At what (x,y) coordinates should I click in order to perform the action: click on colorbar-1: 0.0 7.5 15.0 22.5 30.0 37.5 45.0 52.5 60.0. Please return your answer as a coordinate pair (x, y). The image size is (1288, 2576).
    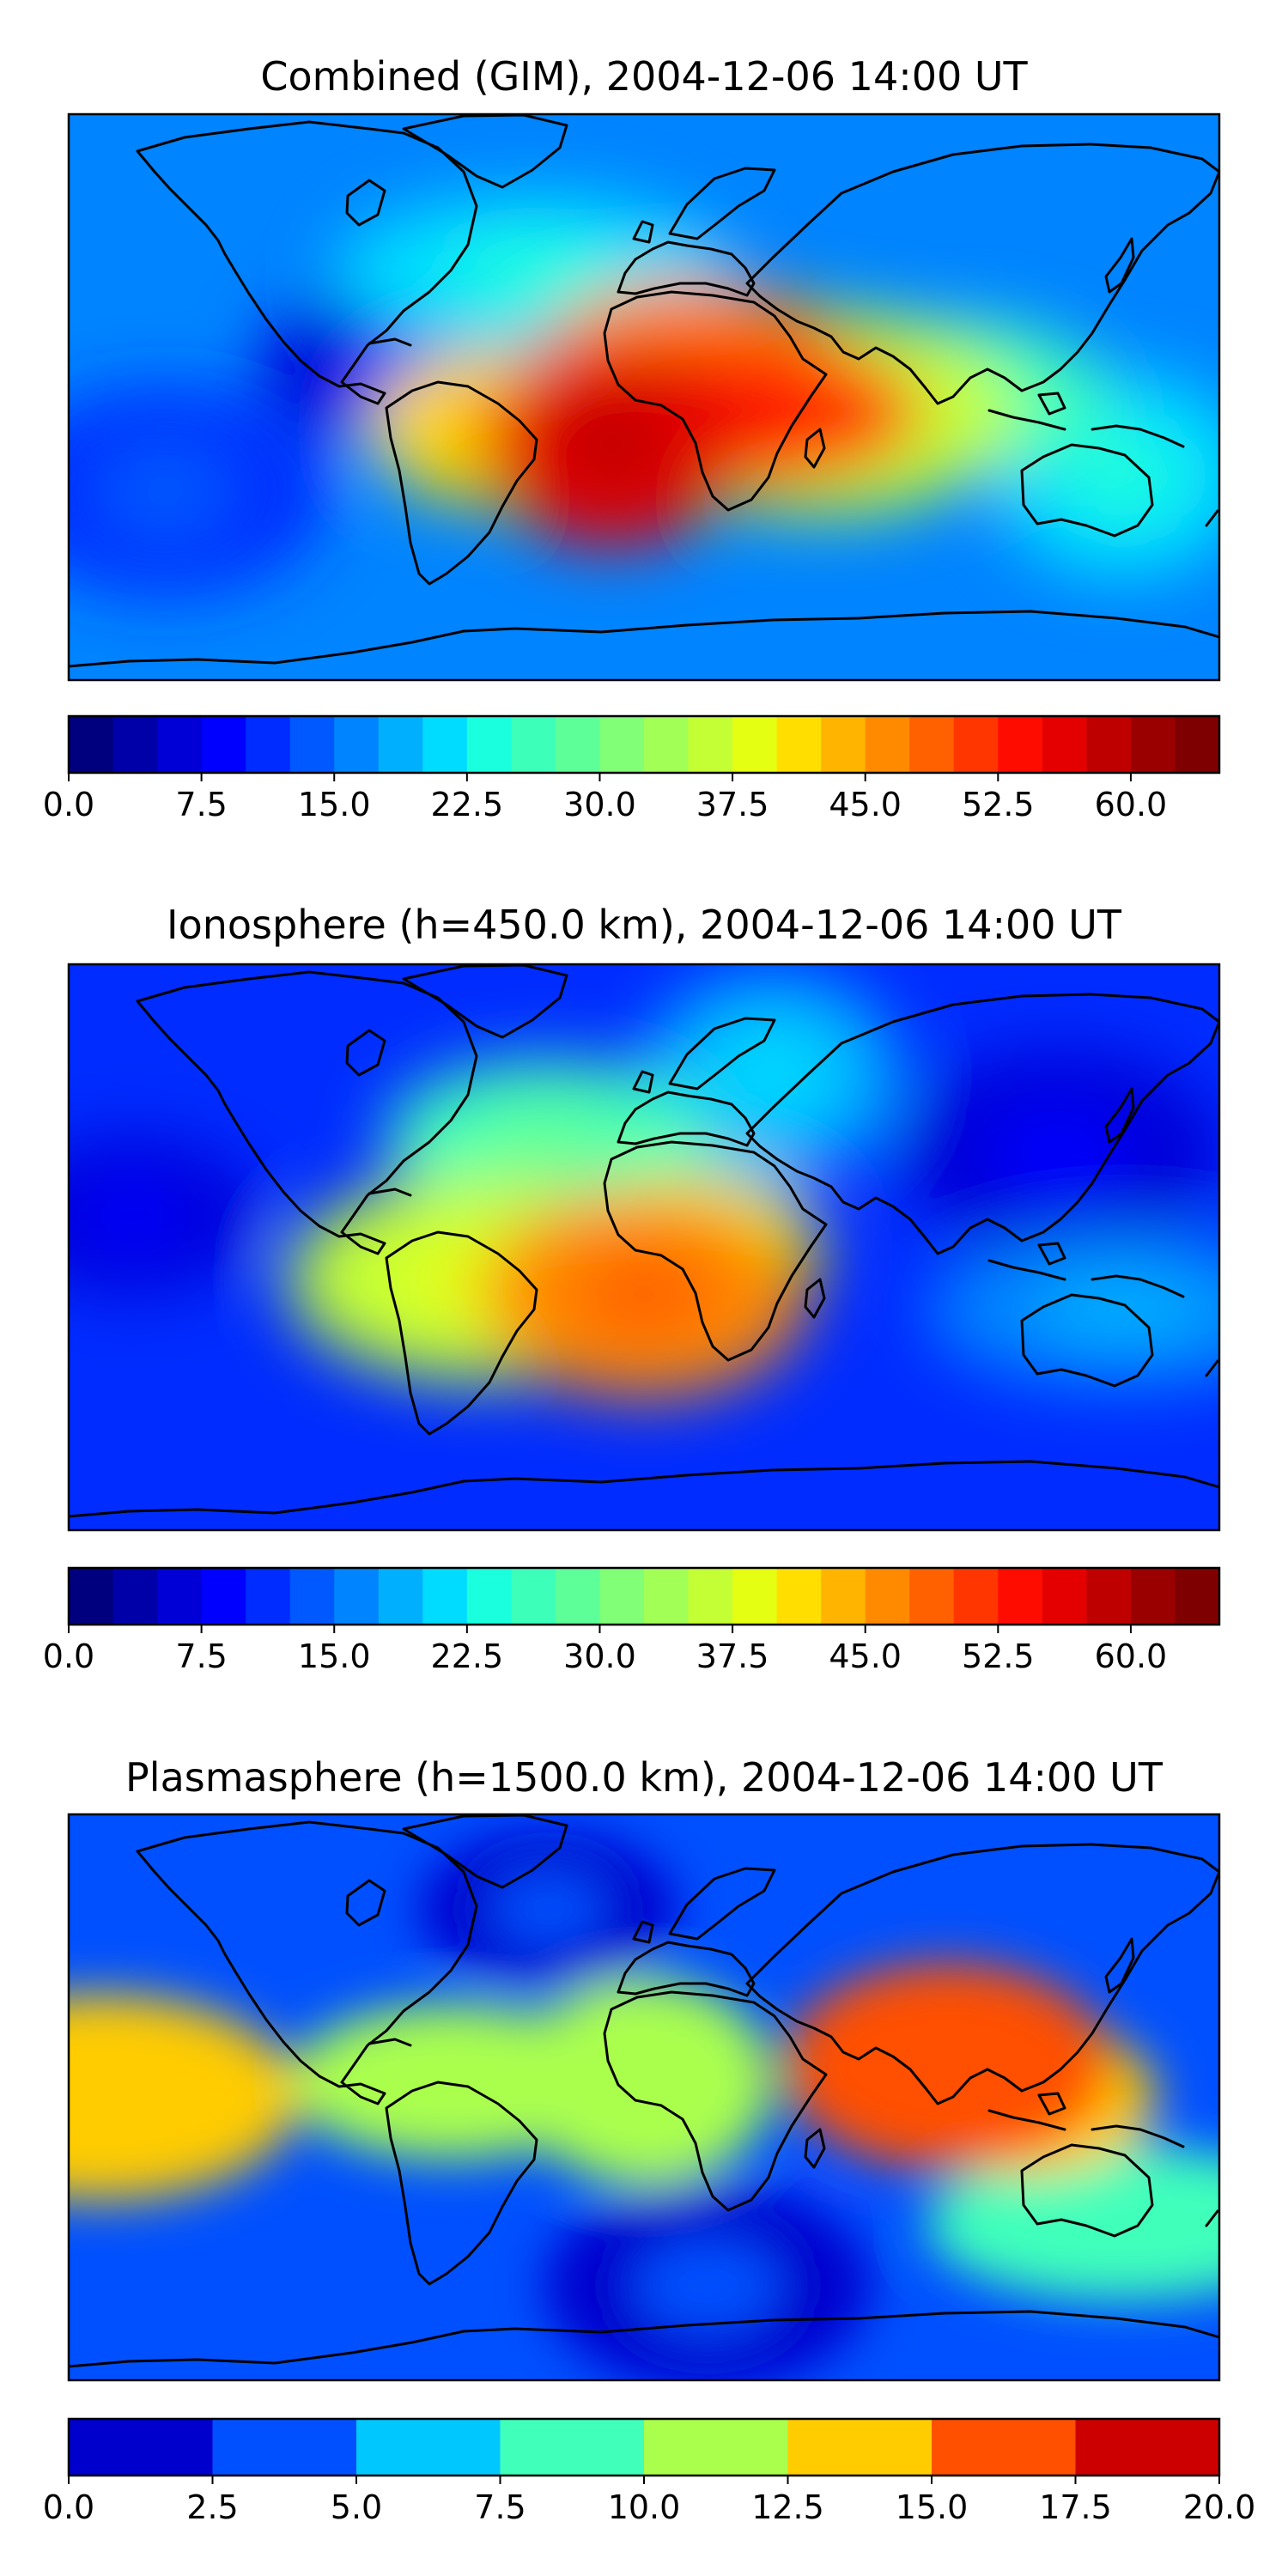
    Looking at the image, I should click on (632, 768).